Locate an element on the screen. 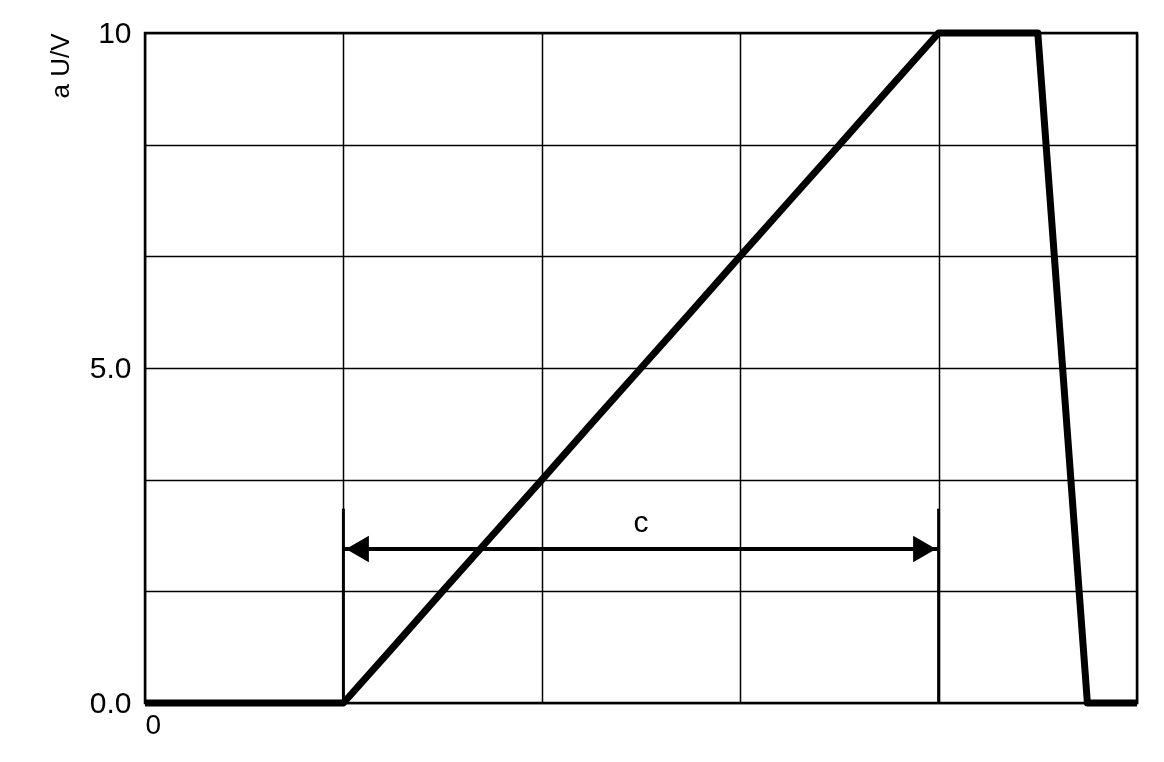  y-tick-label: 0.0 is located at coordinates (110, 702).